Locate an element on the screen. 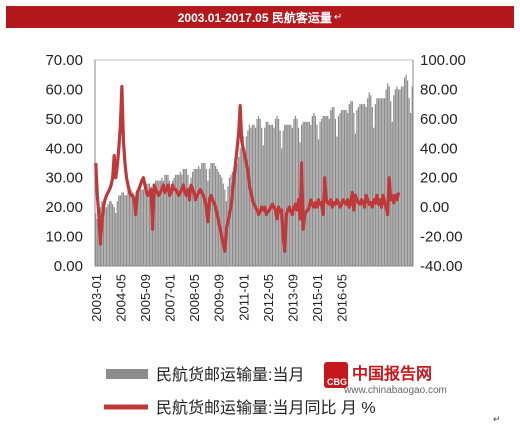  x-tick-label: 2016-05 is located at coordinates (342, 298).